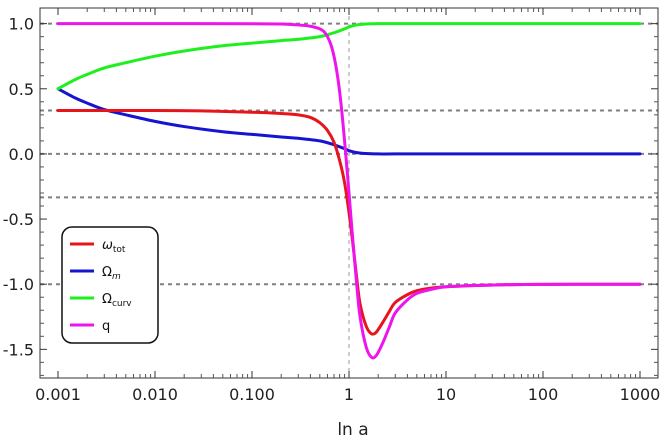 Image resolution: width=664 pixels, height=445 pixels. Describe the element at coordinates (21, 24) in the screenshot. I see `y-tick-label-0: 1.0` at that location.